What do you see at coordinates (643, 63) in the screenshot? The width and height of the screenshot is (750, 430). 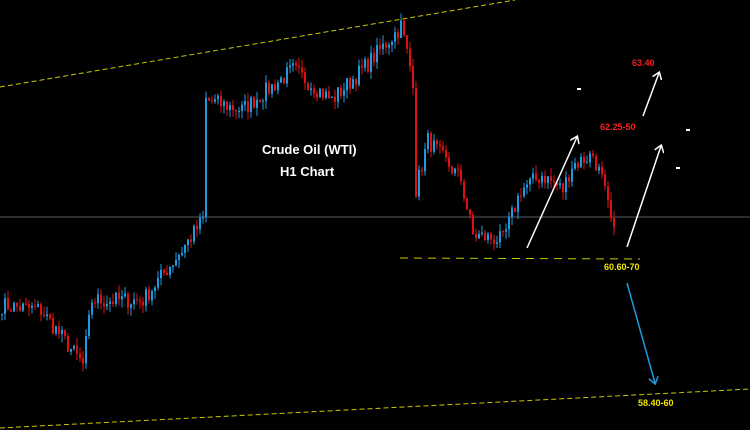 I see `label-63-40: 63.40` at bounding box center [643, 63].